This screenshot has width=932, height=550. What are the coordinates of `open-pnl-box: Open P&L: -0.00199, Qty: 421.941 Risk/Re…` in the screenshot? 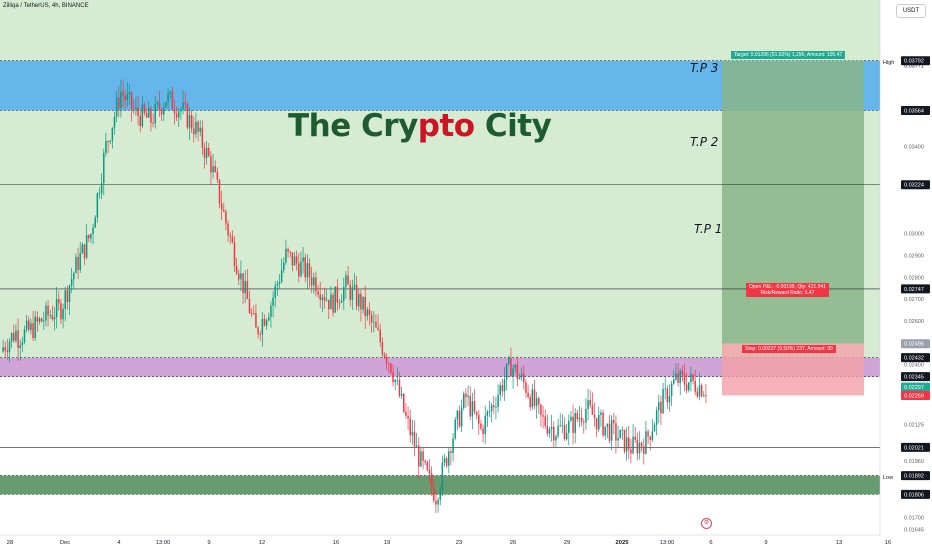 It's located at (787, 290).